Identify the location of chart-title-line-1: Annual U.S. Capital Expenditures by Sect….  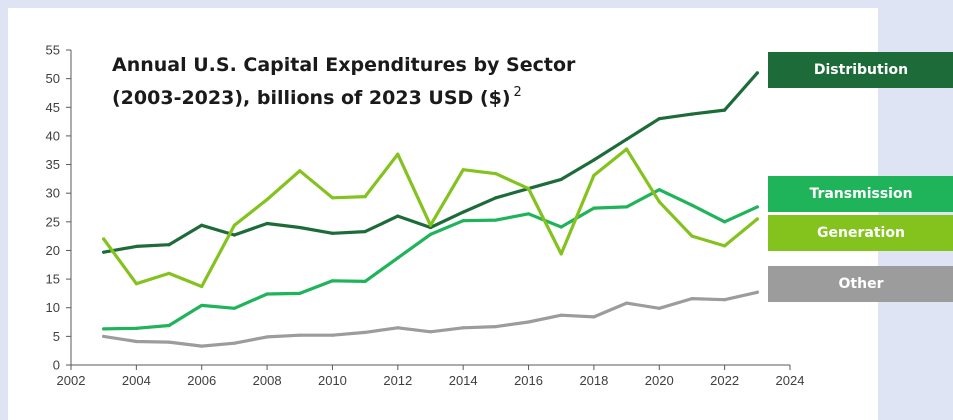
(344, 65).